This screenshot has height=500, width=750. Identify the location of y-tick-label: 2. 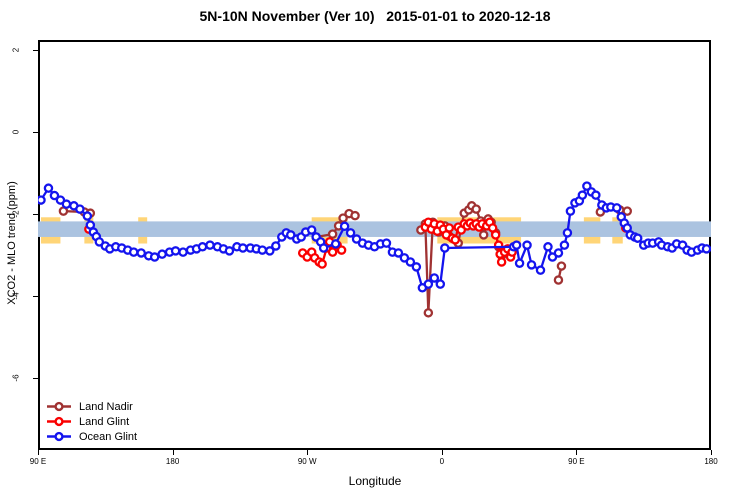
(16, 50).